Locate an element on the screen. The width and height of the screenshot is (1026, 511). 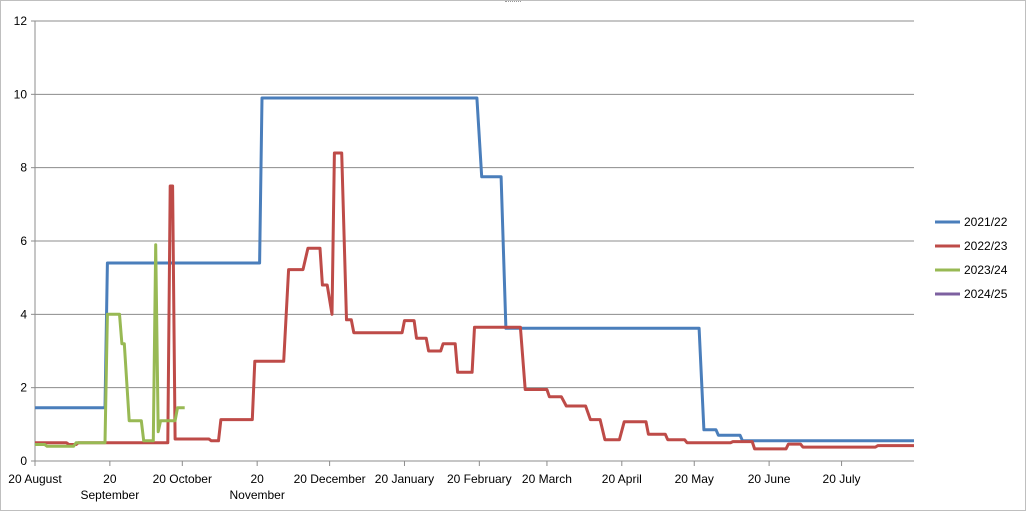
x-tick-label: 20 August is located at coordinates (35, 479).